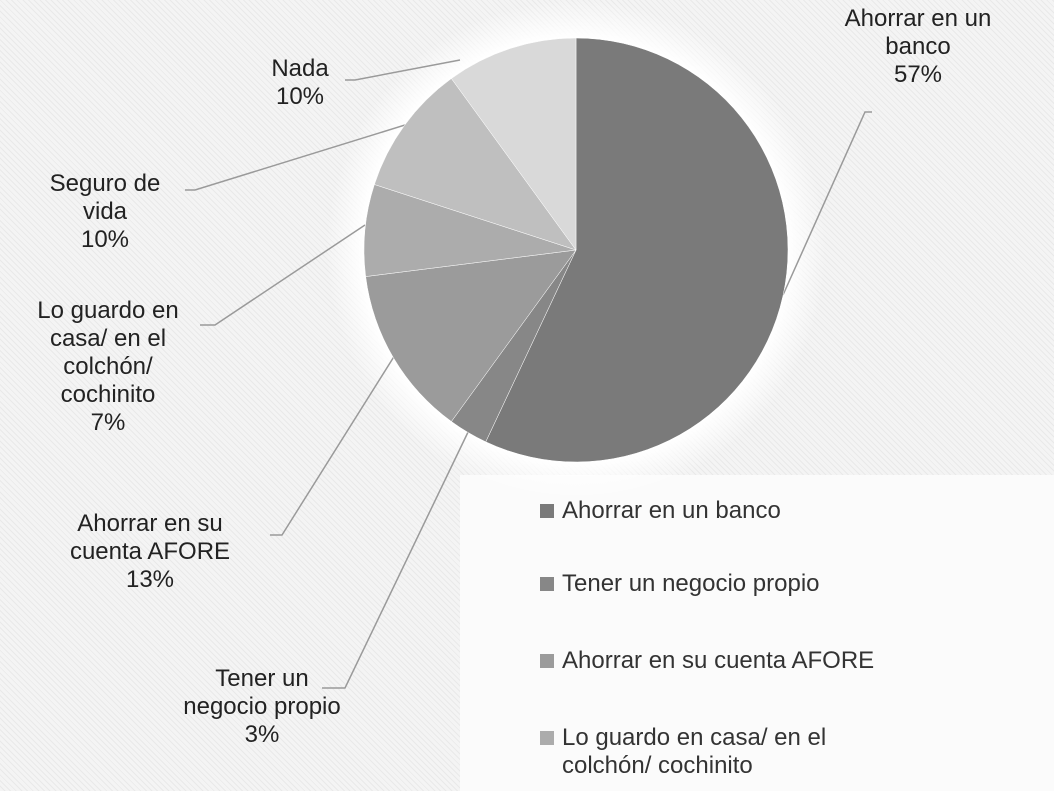 The image size is (1054, 791). What do you see at coordinates (671, 510) in the screenshot?
I see `legend-label: Ahorrar en un banco` at bounding box center [671, 510].